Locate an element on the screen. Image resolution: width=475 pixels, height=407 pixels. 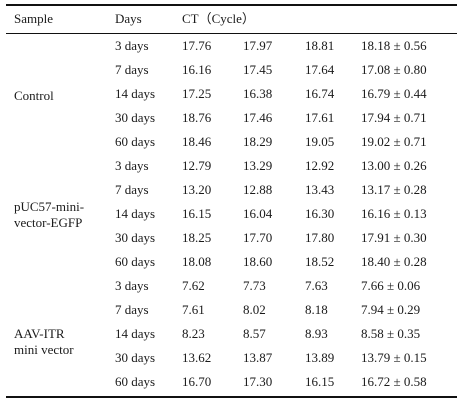
cell-v2: 13.29 is located at coordinates (258, 165).